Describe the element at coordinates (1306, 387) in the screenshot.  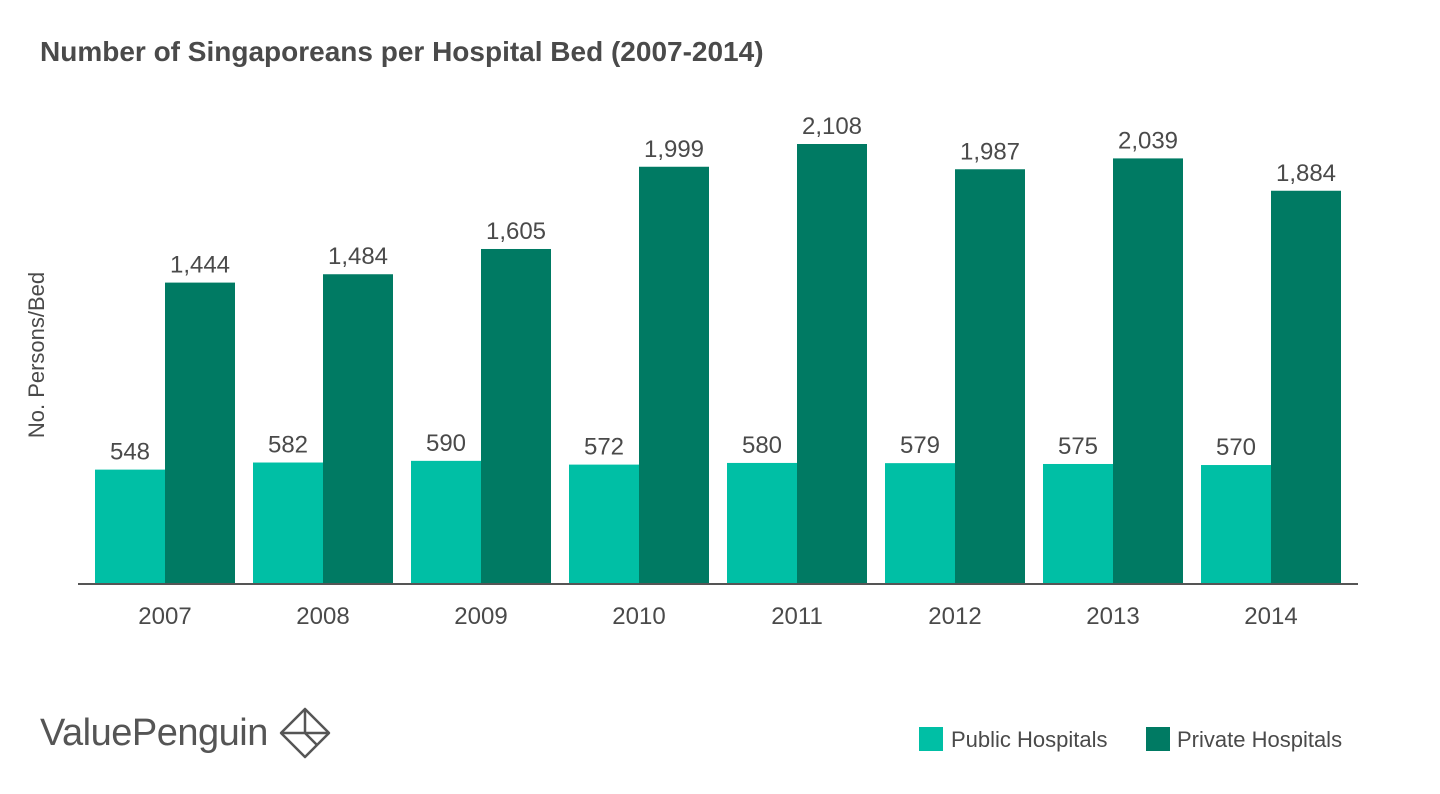
I see `bar-private-2014` at that location.